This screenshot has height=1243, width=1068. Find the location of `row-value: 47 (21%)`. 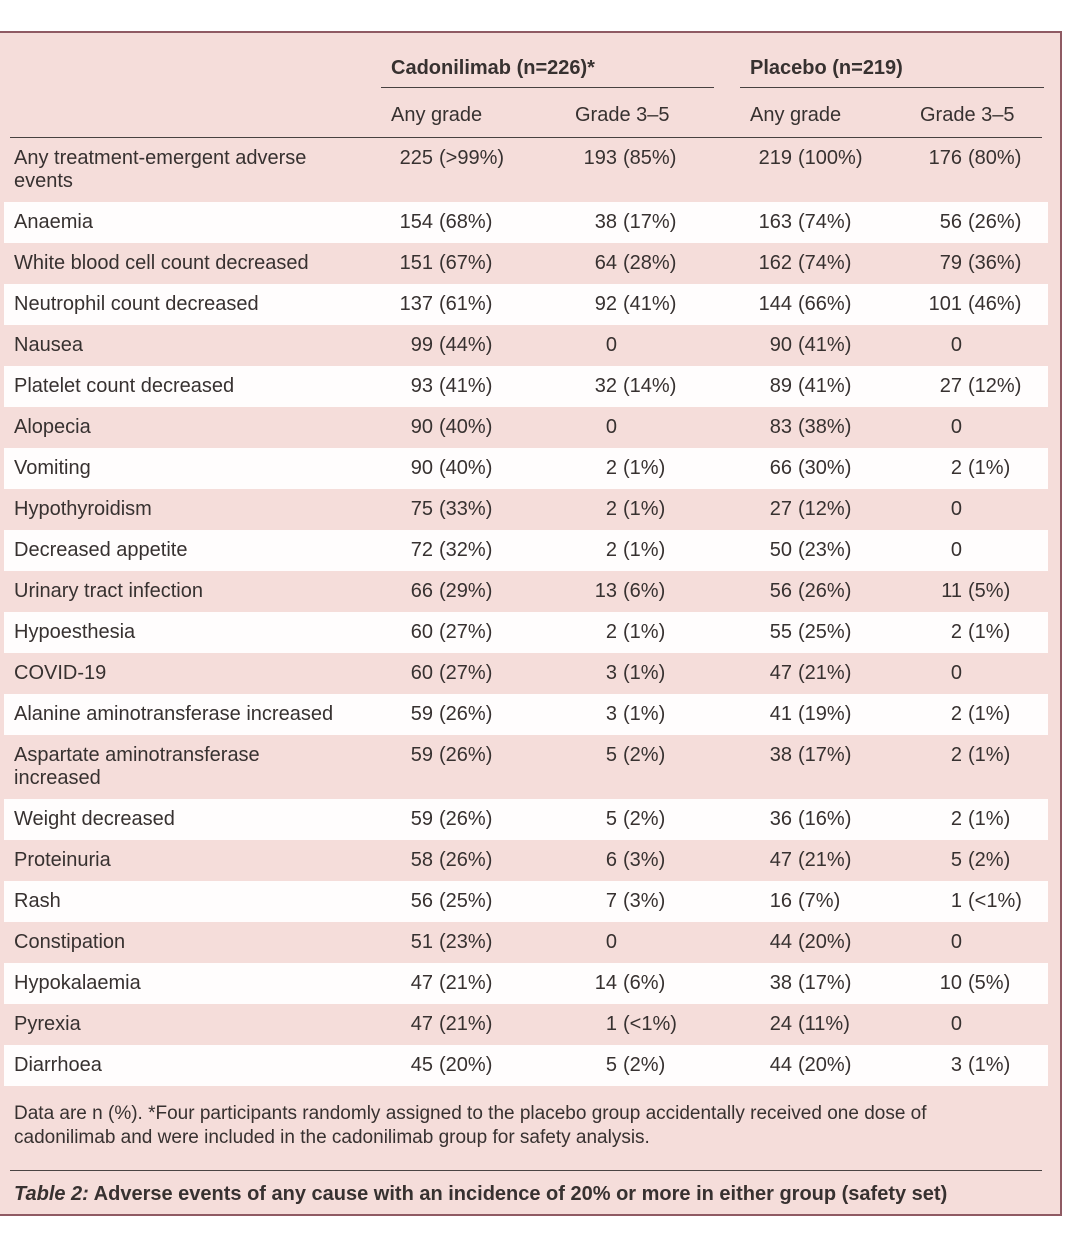

row-value: 47 (21%) is located at coordinates (825, 673).